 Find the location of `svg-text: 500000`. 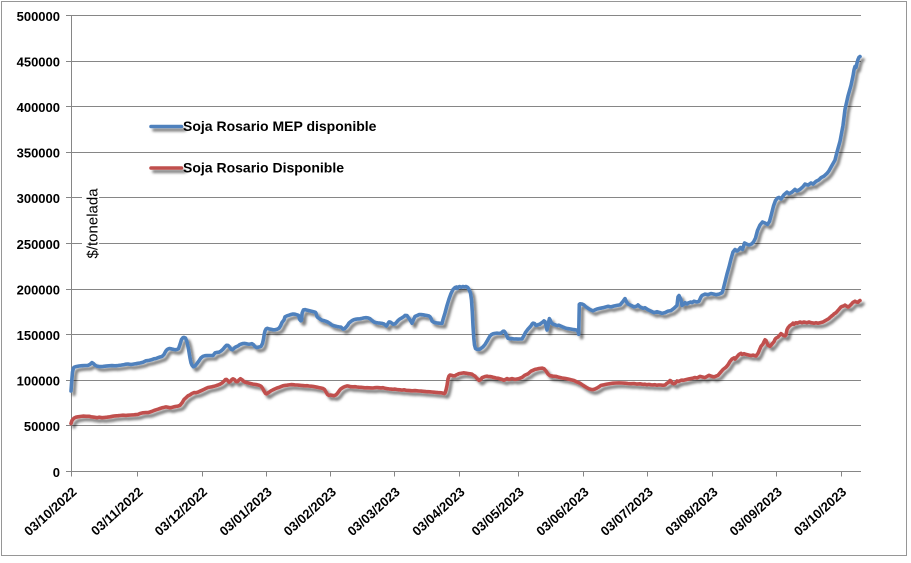

svg-text: 500000 is located at coordinates (38, 16).